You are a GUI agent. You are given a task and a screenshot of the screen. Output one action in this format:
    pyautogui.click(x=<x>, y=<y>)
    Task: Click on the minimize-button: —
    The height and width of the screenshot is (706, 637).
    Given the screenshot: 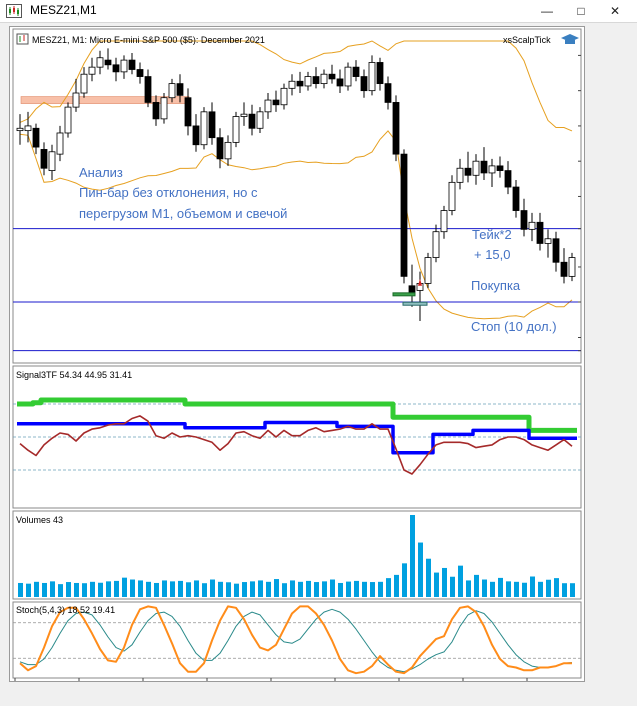 What is the action you would take?
    pyautogui.click(x=547, y=11)
    